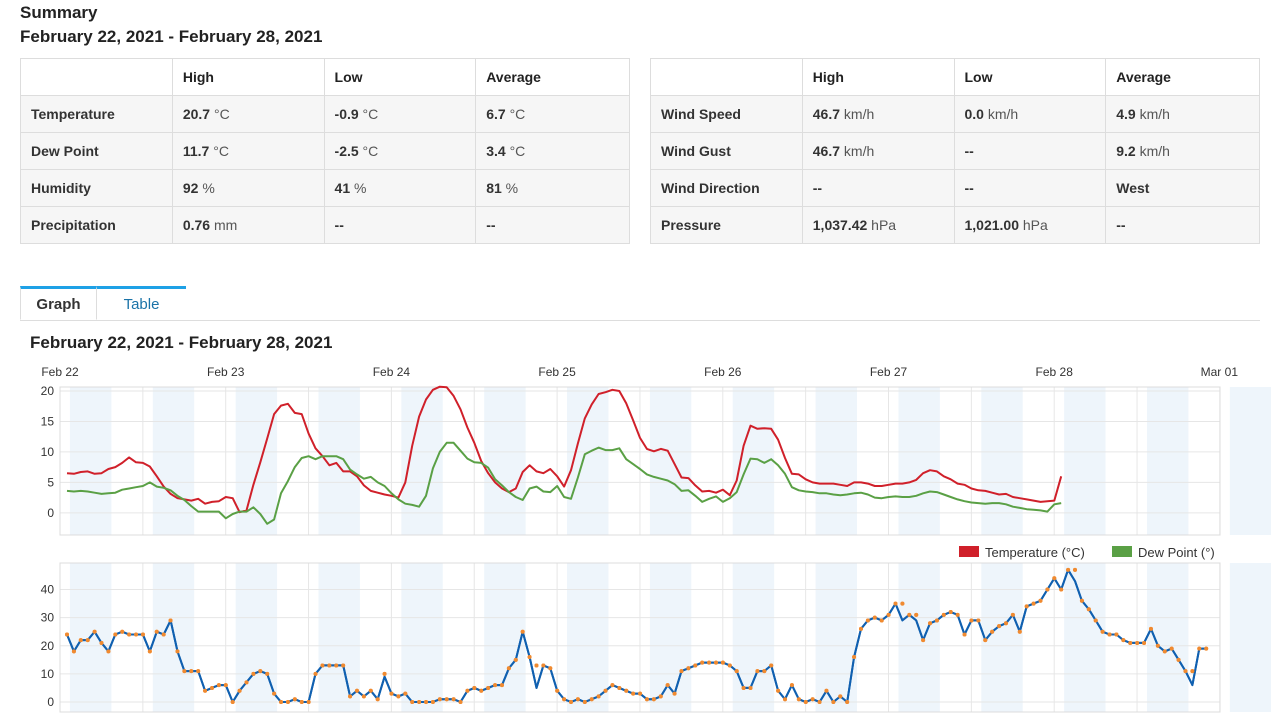 This screenshot has width=1271, height=720. I want to click on cell-low: -2.5 °C, so click(400, 151).